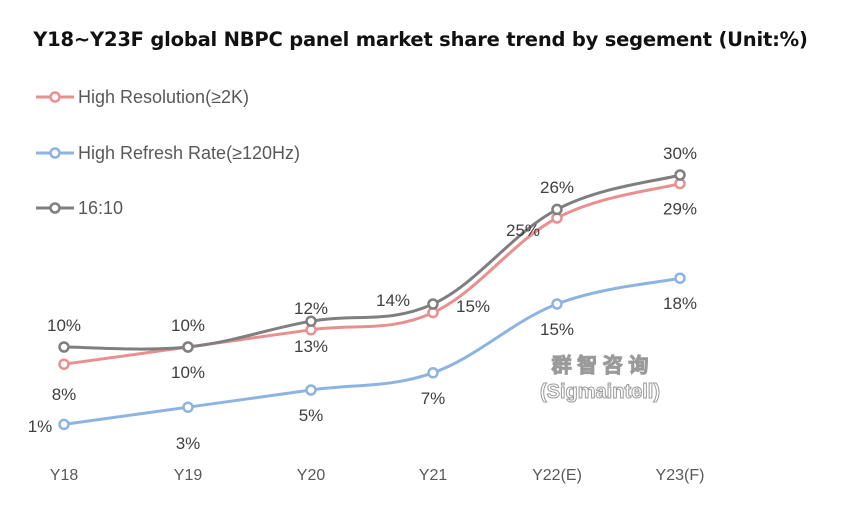  Describe the element at coordinates (557, 187) in the screenshot. I see `data-label-2-4: 26%` at that location.